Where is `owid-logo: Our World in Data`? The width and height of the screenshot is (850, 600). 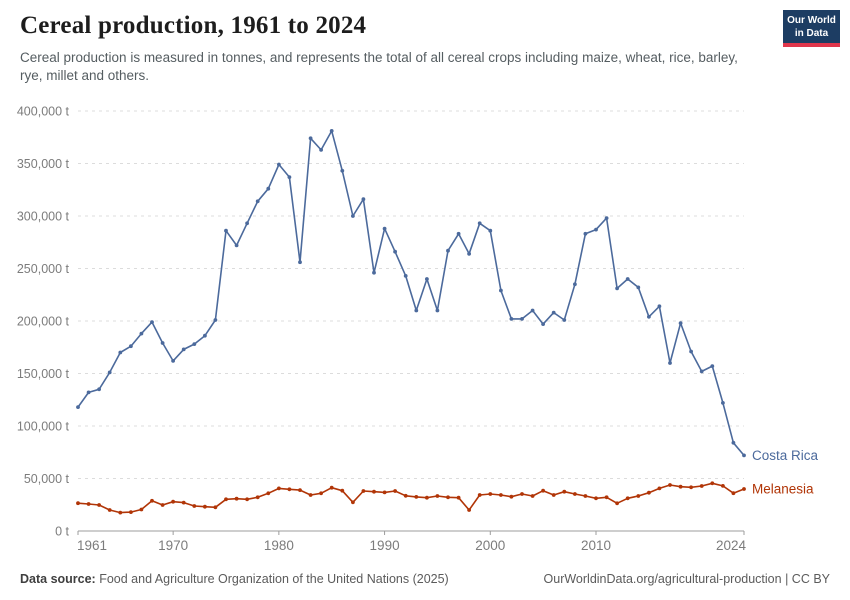 owid-logo: Our World in Data is located at coordinates (811, 28).